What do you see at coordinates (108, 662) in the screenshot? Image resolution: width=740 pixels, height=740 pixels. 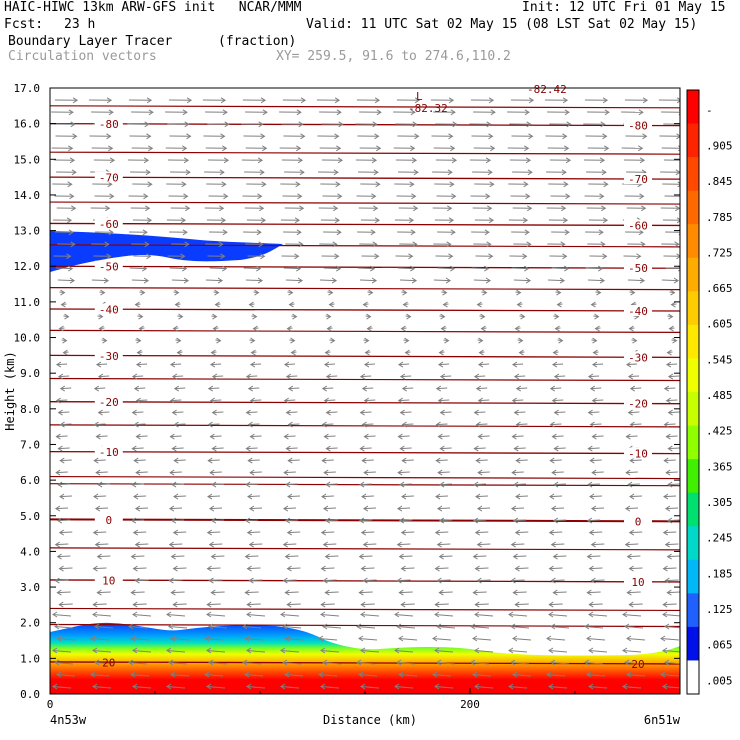 I see `temperature-contour-label: 20` at bounding box center [108, 662].